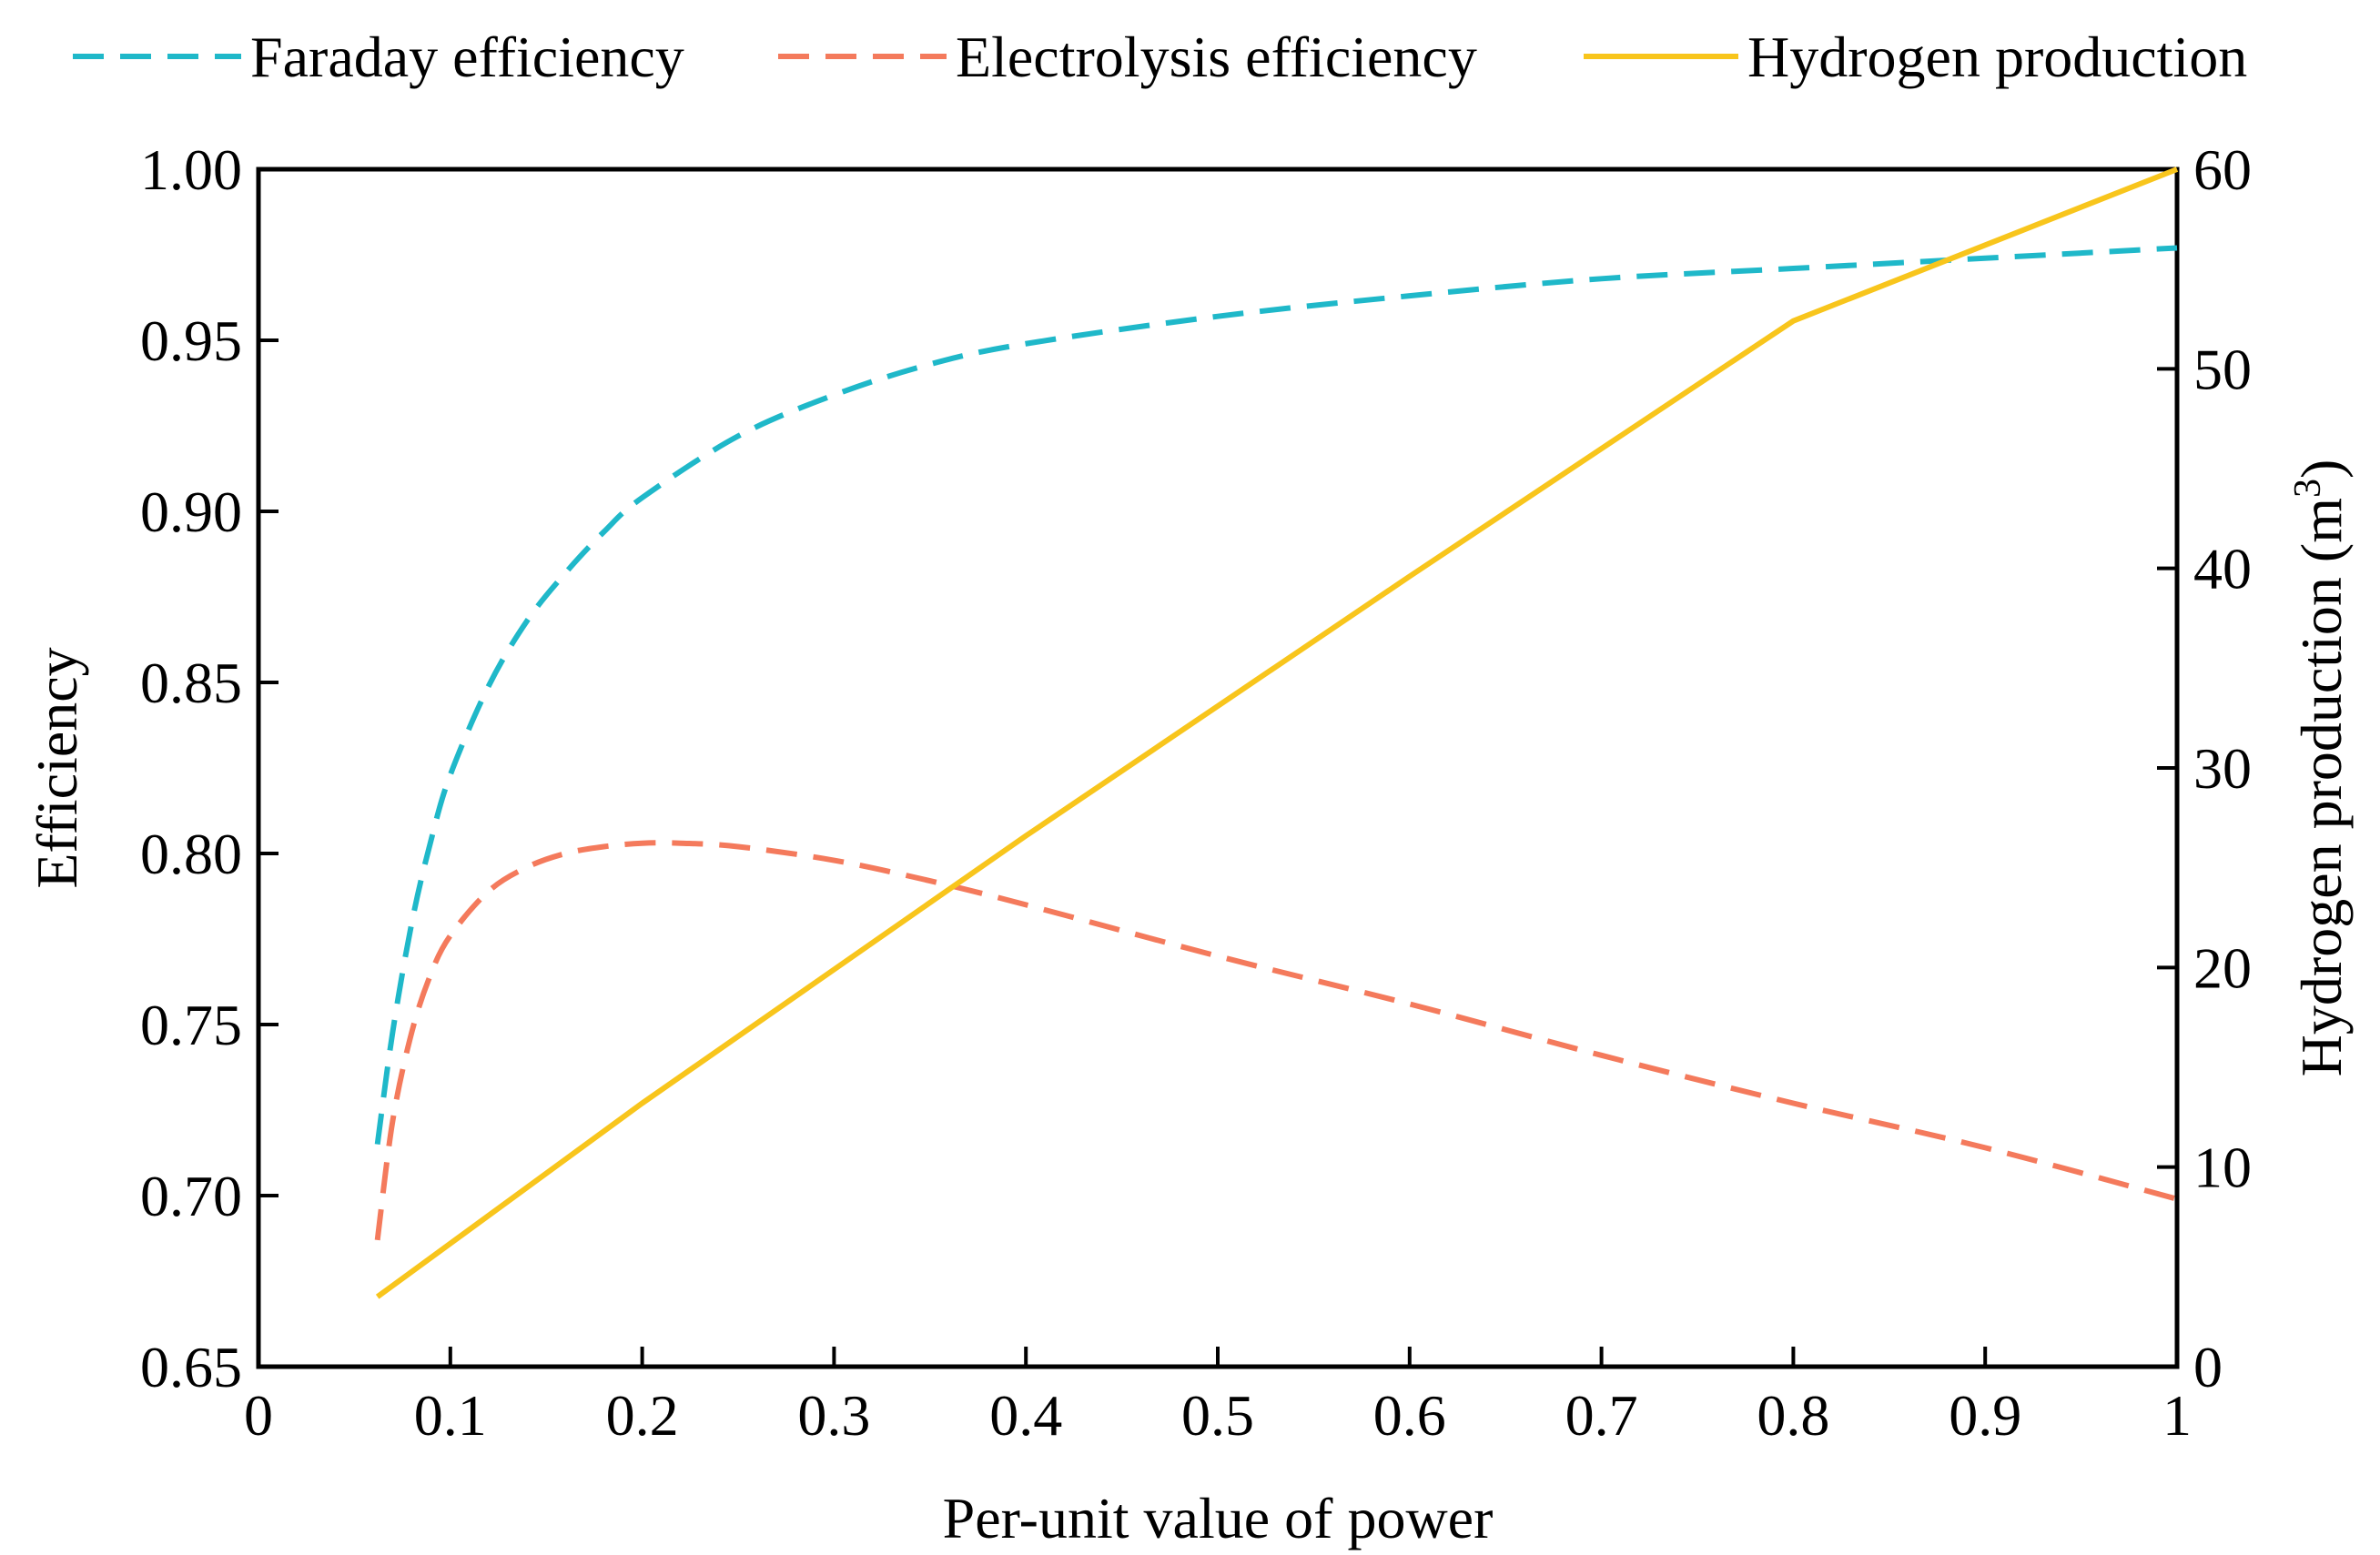 The height and width of the screenshot is (1555, 2380). Describe the element at coordinates (2208, 1367) in the screenshot. I see `y2-tick-label: 0` at that location.